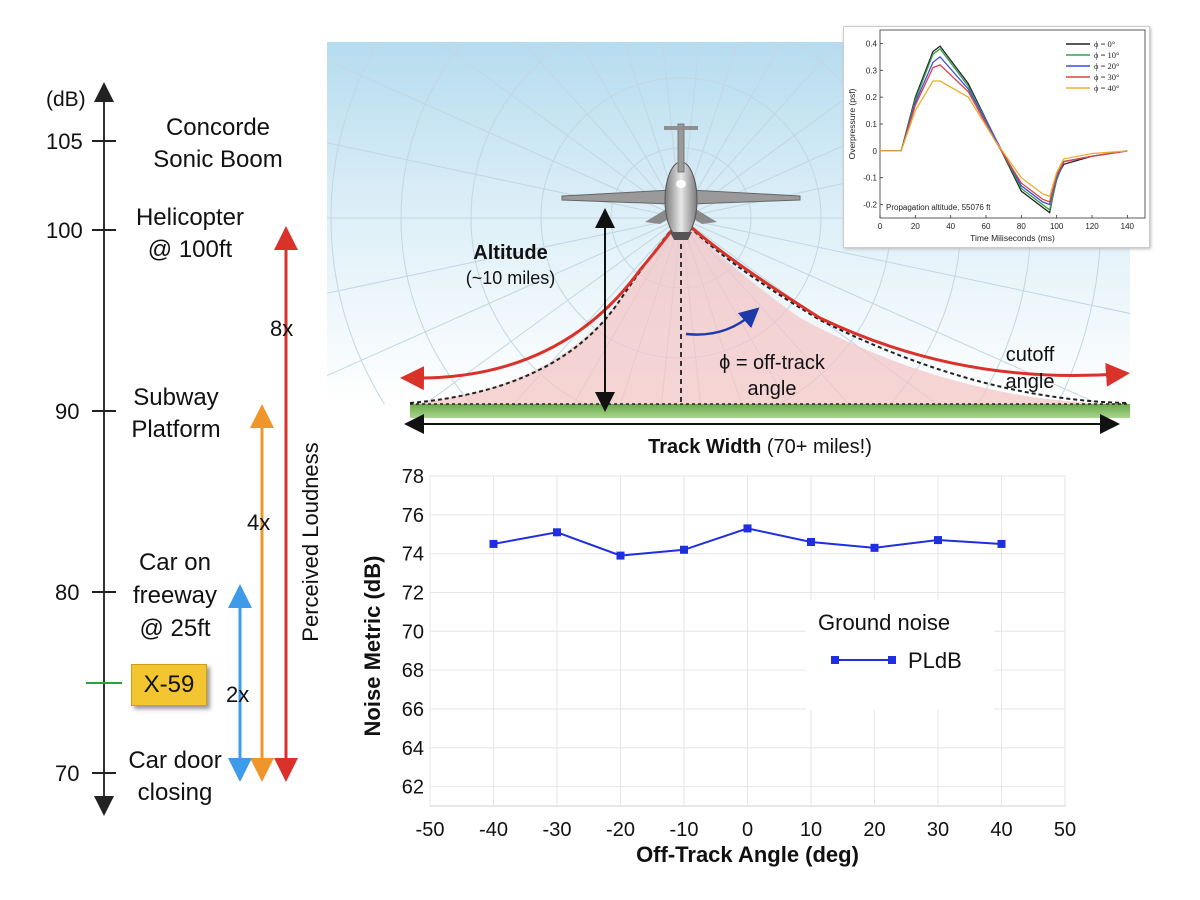 The width and height of the screenshot is (1200, 900). I want to click on track-width-title: Track Width, so click(705, 447).